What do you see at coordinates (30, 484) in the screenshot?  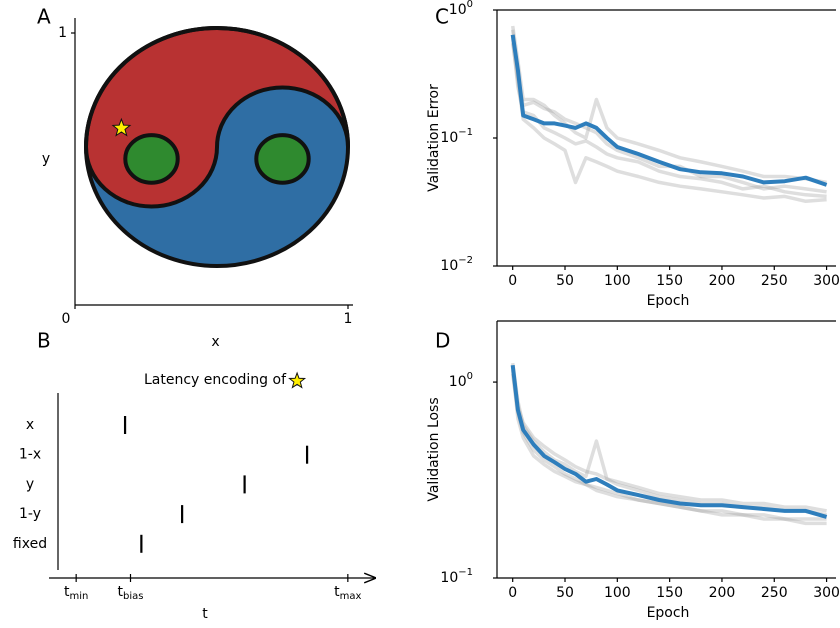 I see `row-label: y` at bounding box center [30, 484].